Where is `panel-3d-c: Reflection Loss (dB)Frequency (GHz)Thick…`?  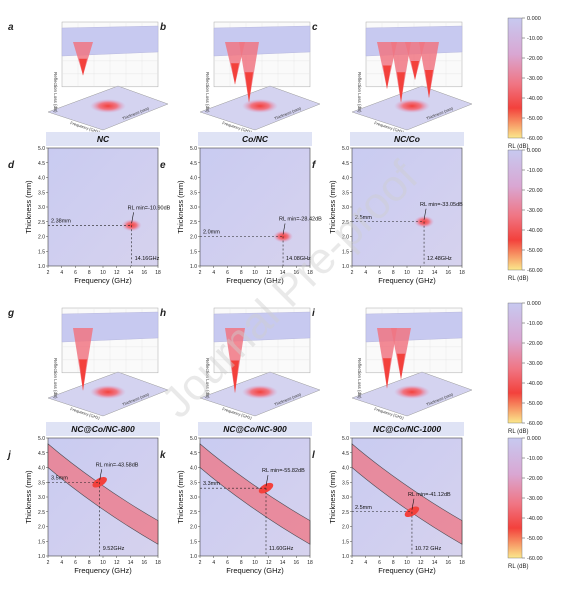
panel-3d-c: Reflection Loss (dB)Frequency (GHz)Thick… is located at coordinates (412, 78).